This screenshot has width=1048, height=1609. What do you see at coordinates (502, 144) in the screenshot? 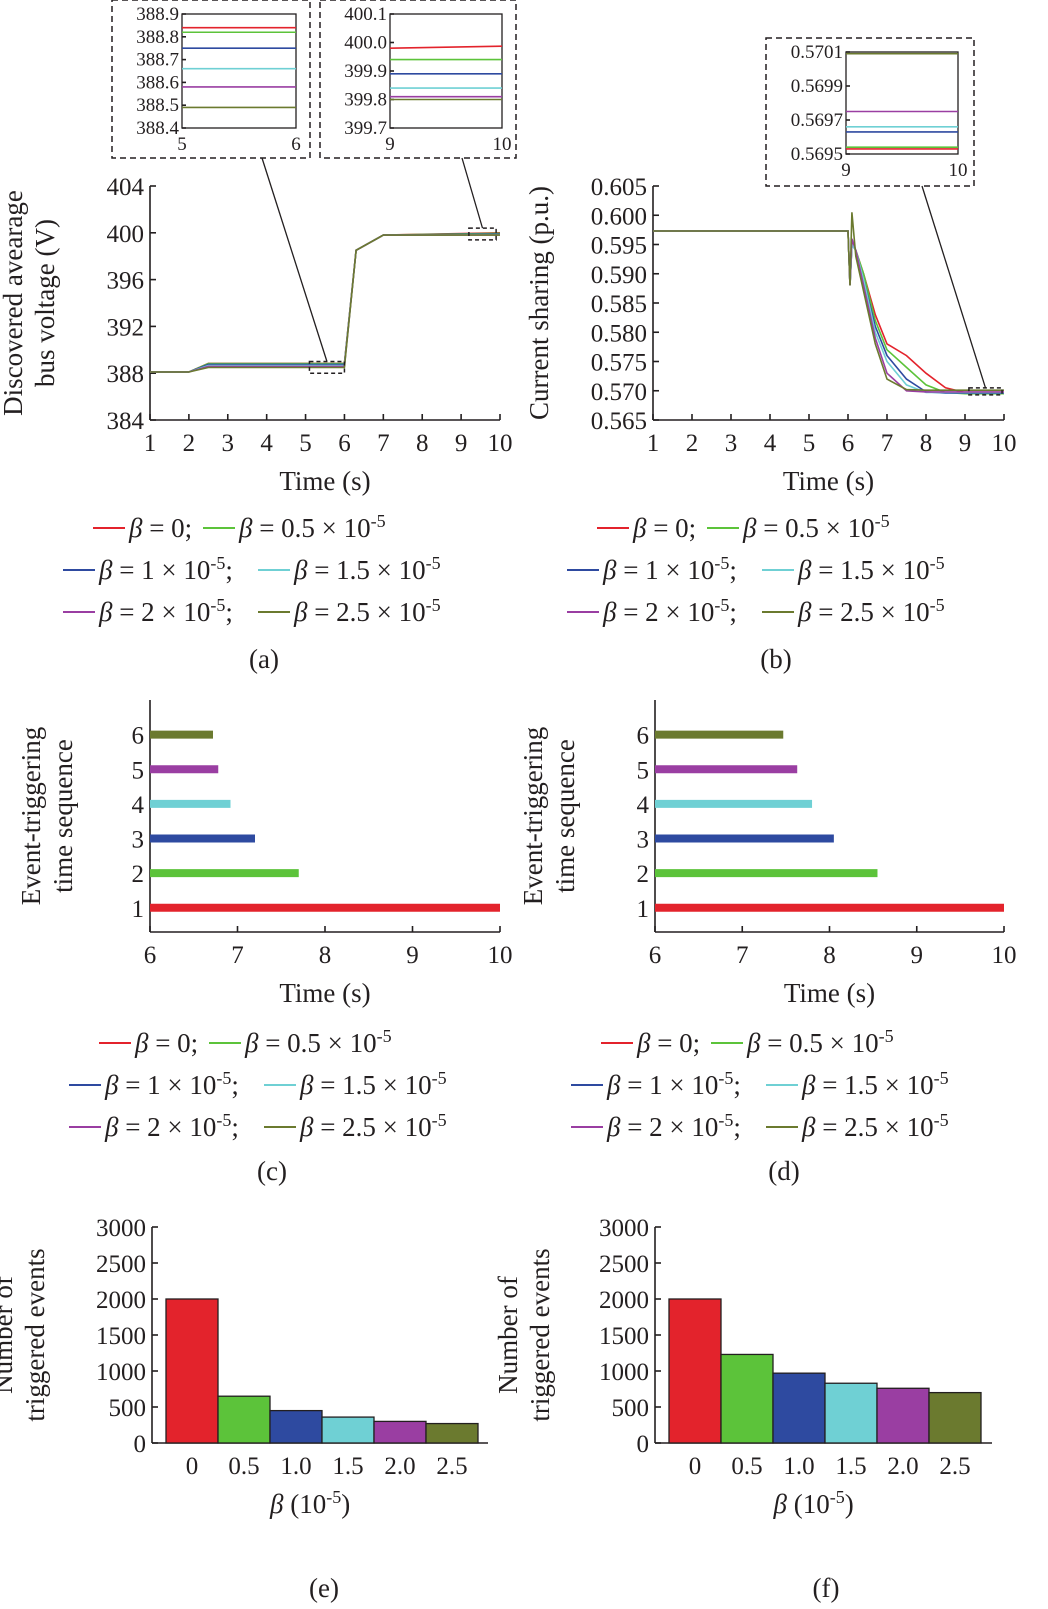
I see `chart-a-inset-x-tick-label: 10` at bounding box center [502, 144].